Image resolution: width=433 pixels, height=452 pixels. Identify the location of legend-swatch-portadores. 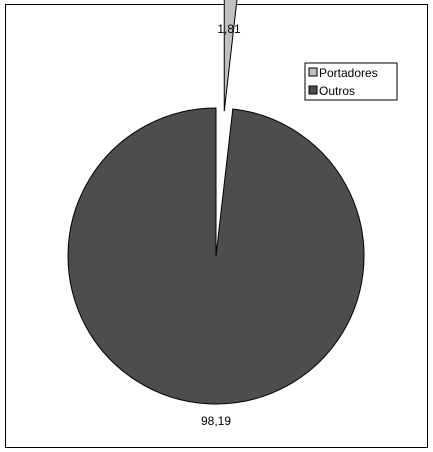
(313, 72).